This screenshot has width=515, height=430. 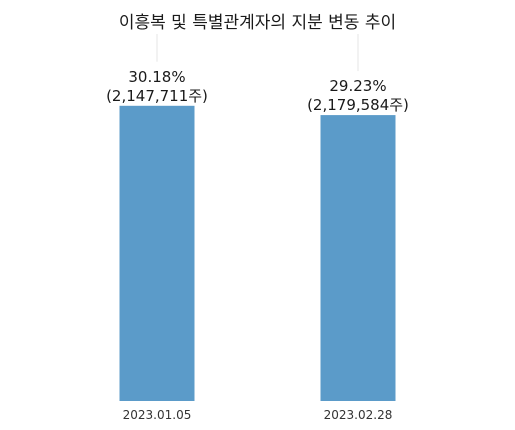 I want to click on bar-value-label: 30.18%, so click(x=156, y=77).